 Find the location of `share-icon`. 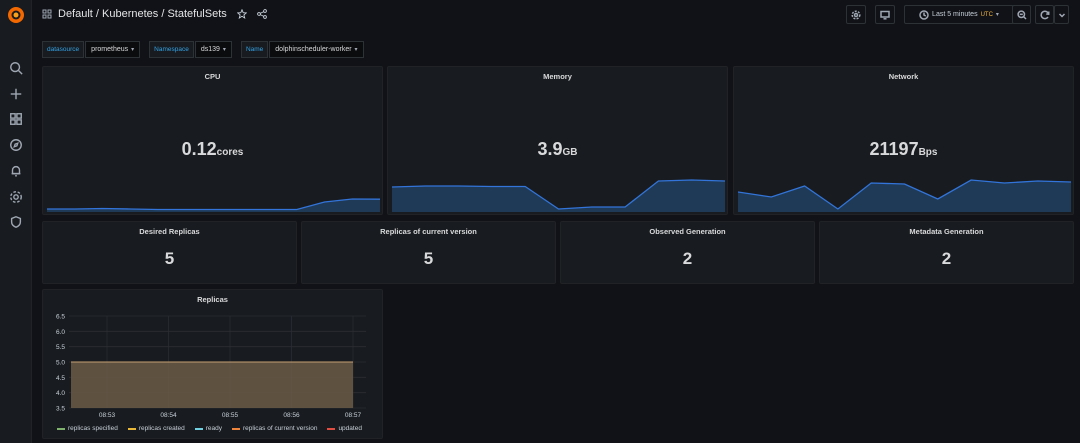

share-icon is located at coordinates (261, 14).